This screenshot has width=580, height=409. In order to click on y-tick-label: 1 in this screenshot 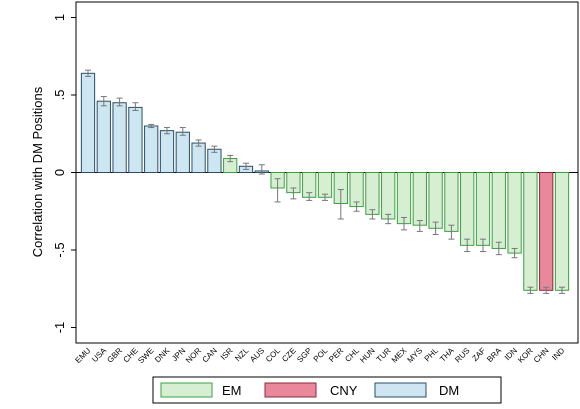, I will do `click(59, 17)`.